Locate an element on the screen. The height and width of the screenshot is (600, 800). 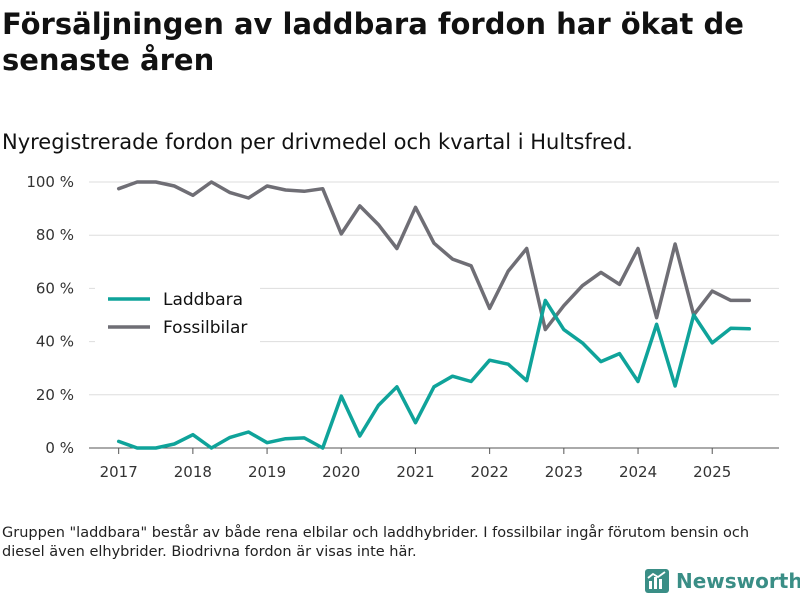
x-tick-label: 2019 is located at coordinates (267, 472).